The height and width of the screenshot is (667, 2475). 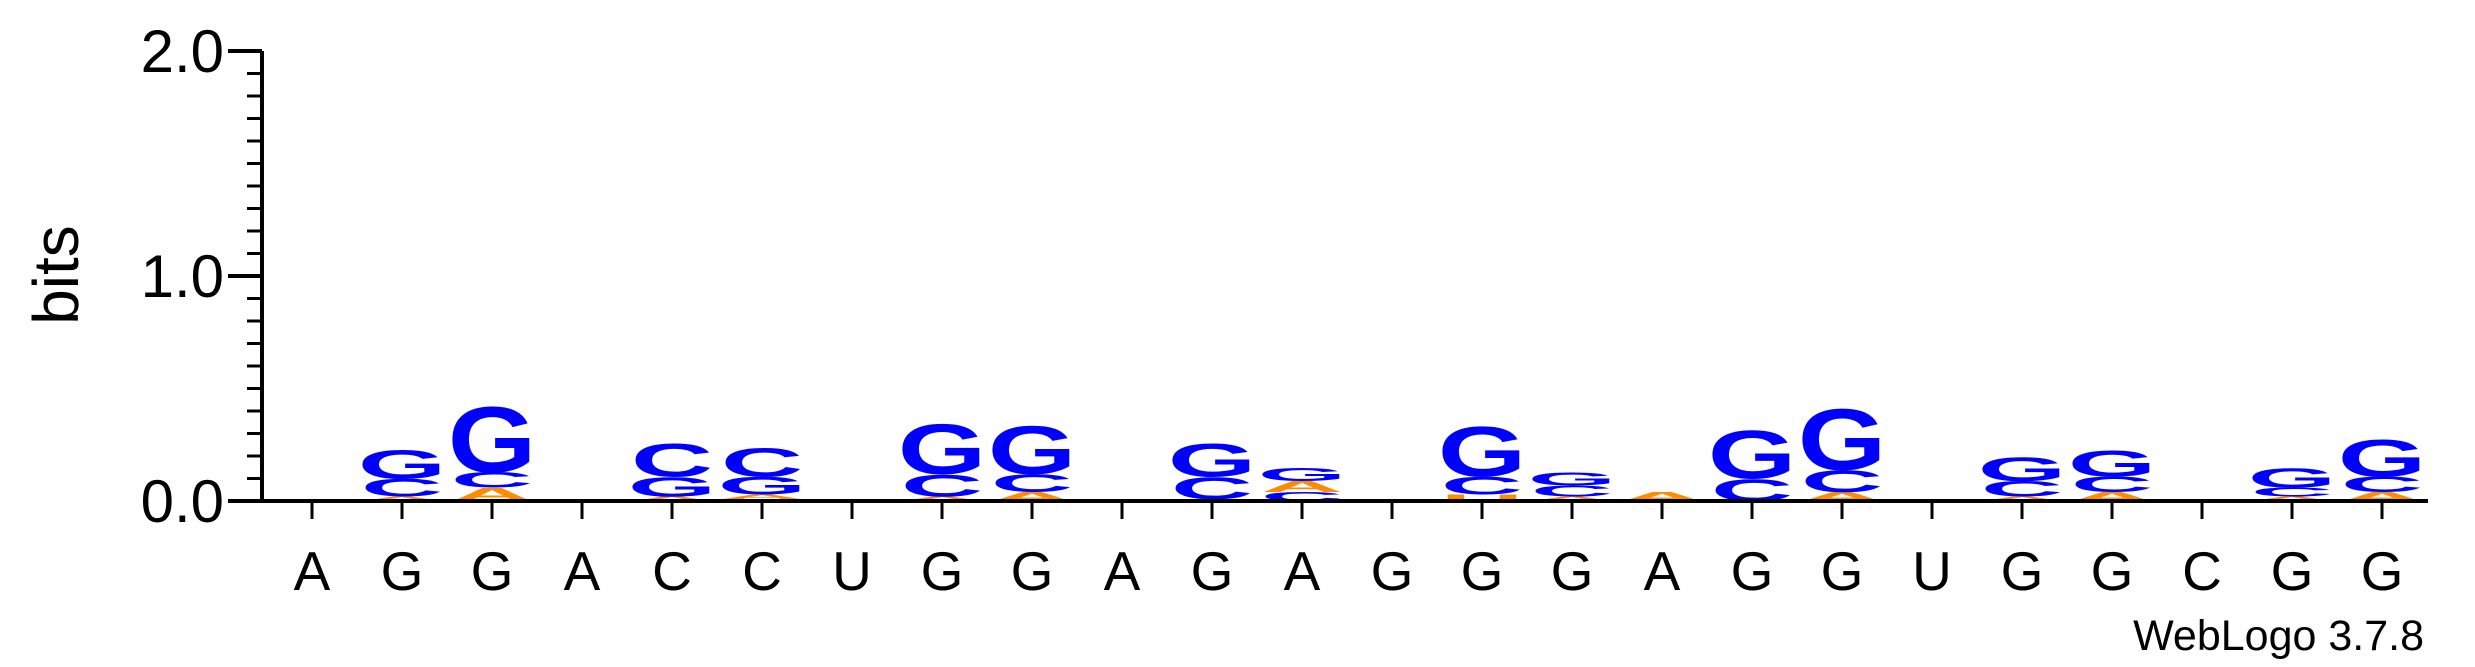 I want to click on y-axis-label: bits, so click(x=56, y=275).